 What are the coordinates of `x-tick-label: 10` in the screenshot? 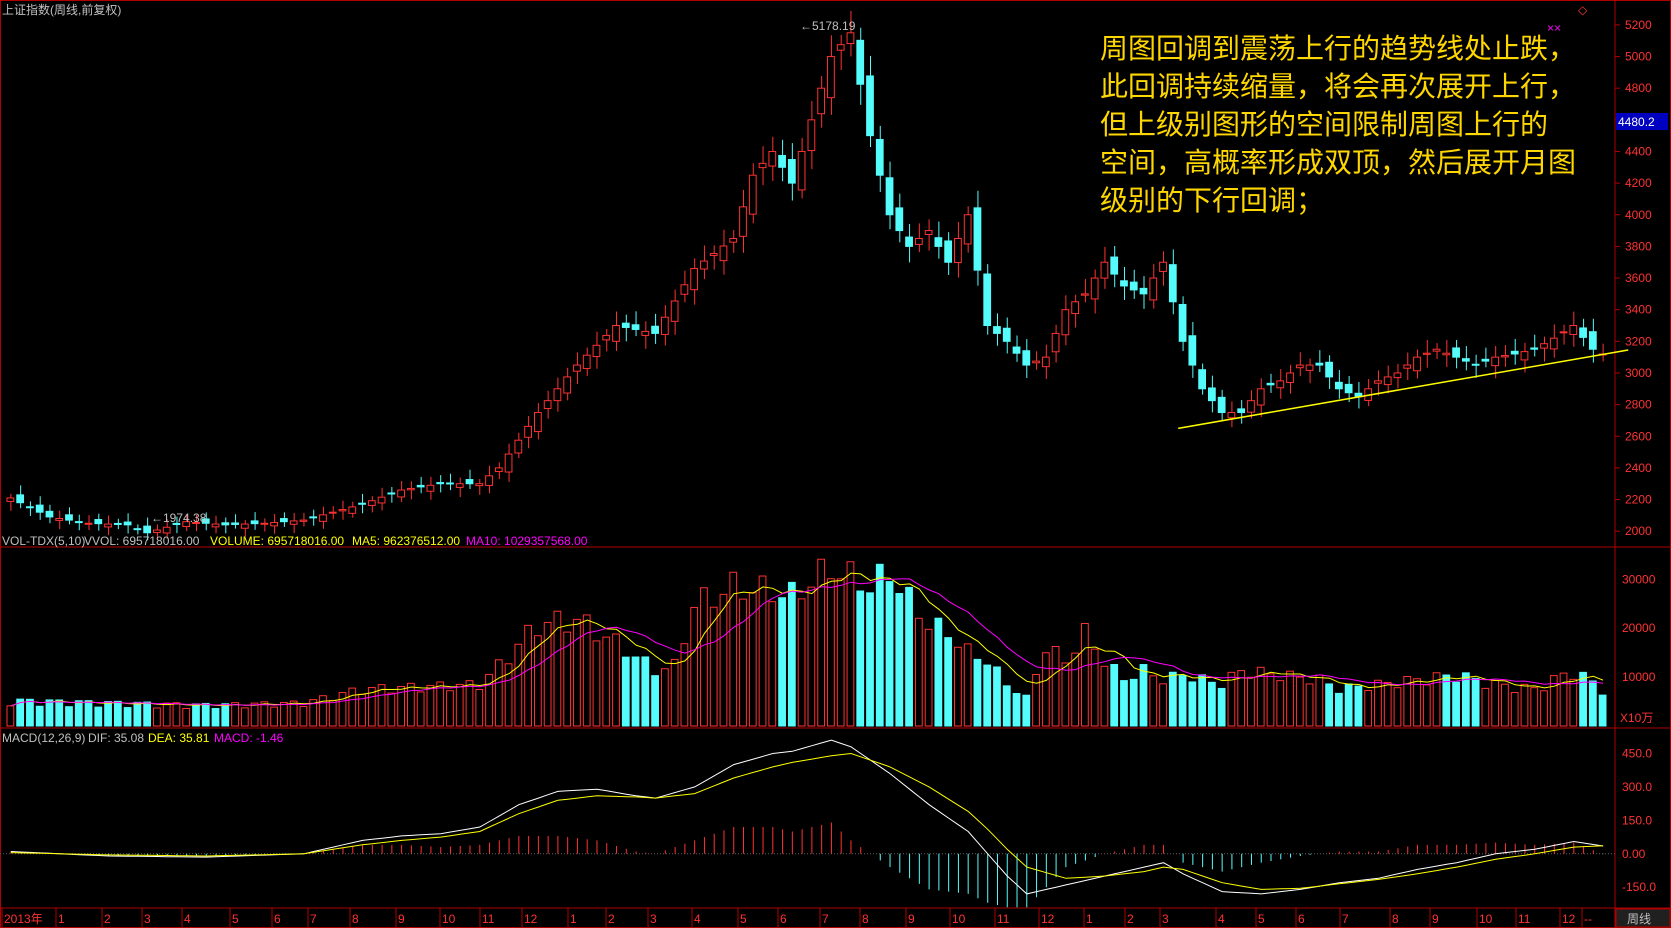 It's located at (449, 919).